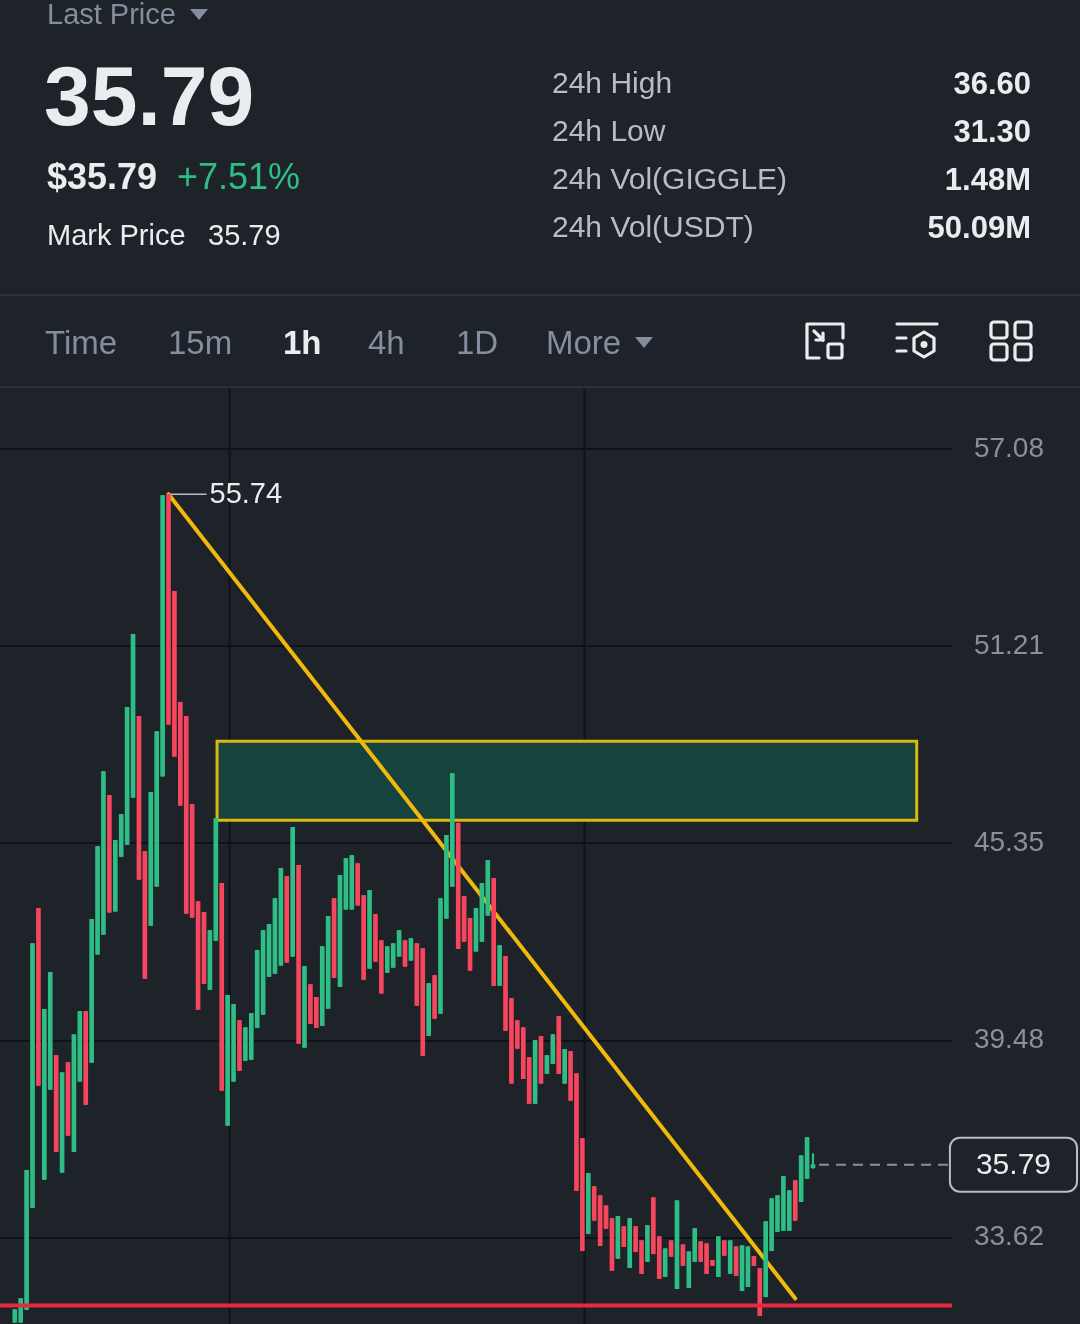 Image resolution: width=1080 pixels, height=1324 pixels. I want to click on text: 24h Vol(GIGGLE), so click(670, 178).